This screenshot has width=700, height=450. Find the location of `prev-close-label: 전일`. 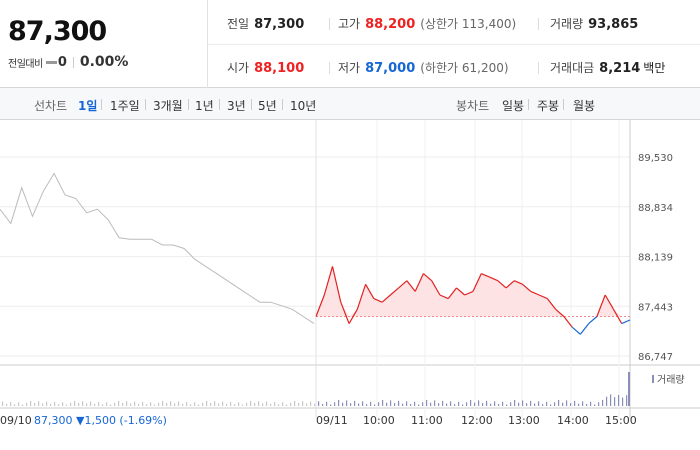

prev-close-label: 전일 is located at coordinates (238, 24).